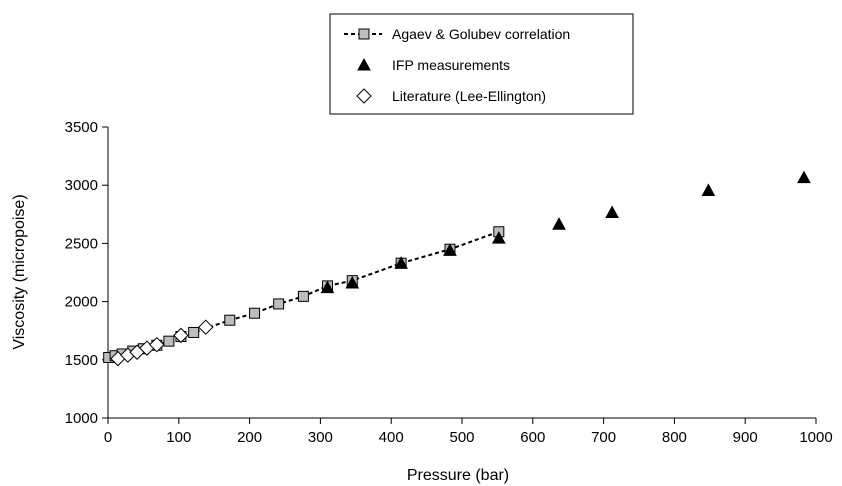  I want to click on x-tick-label-300: 300, so click(320, 437).